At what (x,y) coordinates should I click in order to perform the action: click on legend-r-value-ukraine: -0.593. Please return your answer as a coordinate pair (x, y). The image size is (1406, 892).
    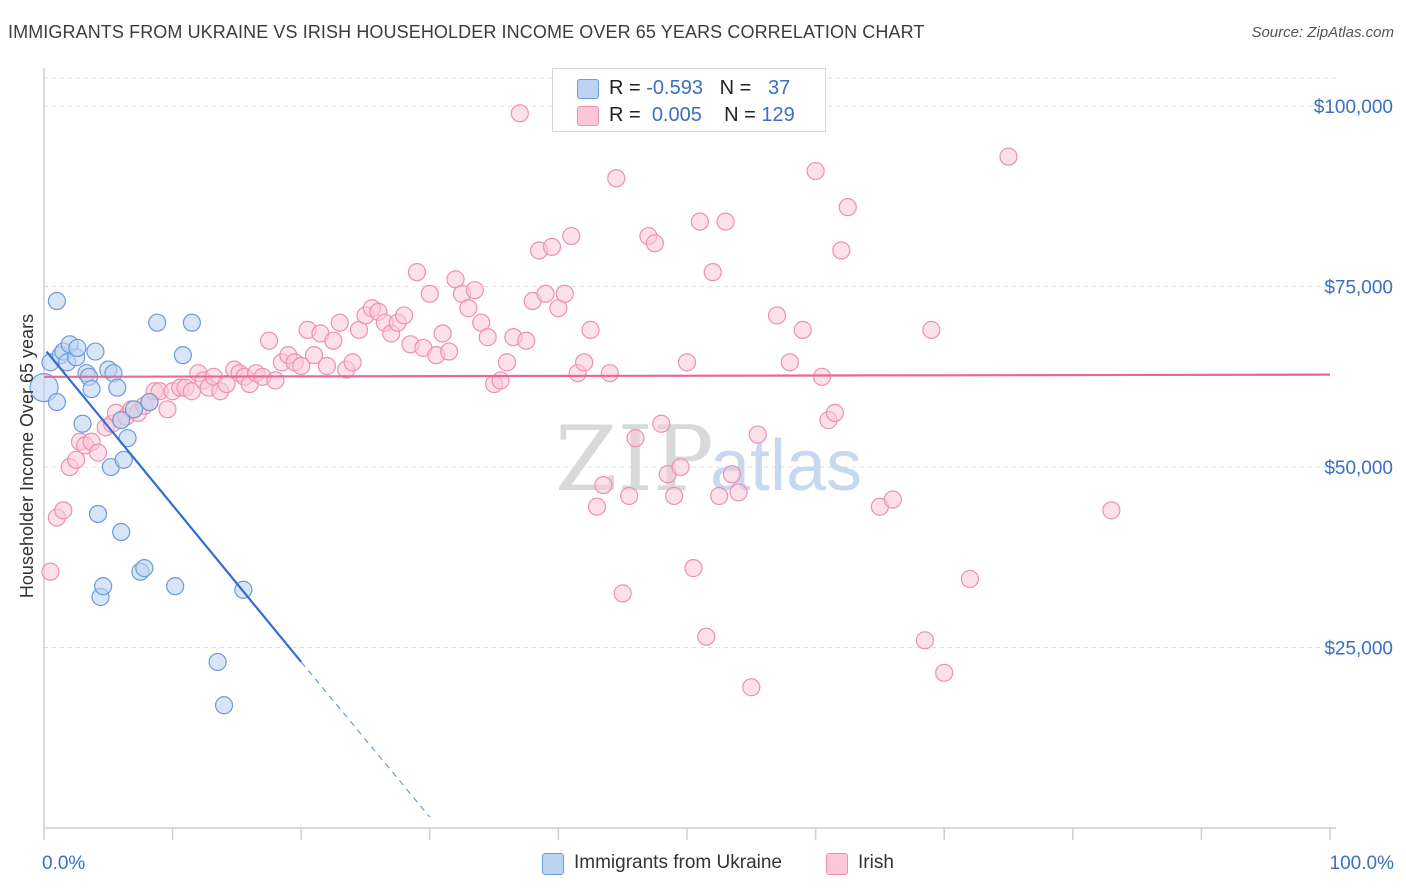
    Looking at the image, I should click on (674, 88).